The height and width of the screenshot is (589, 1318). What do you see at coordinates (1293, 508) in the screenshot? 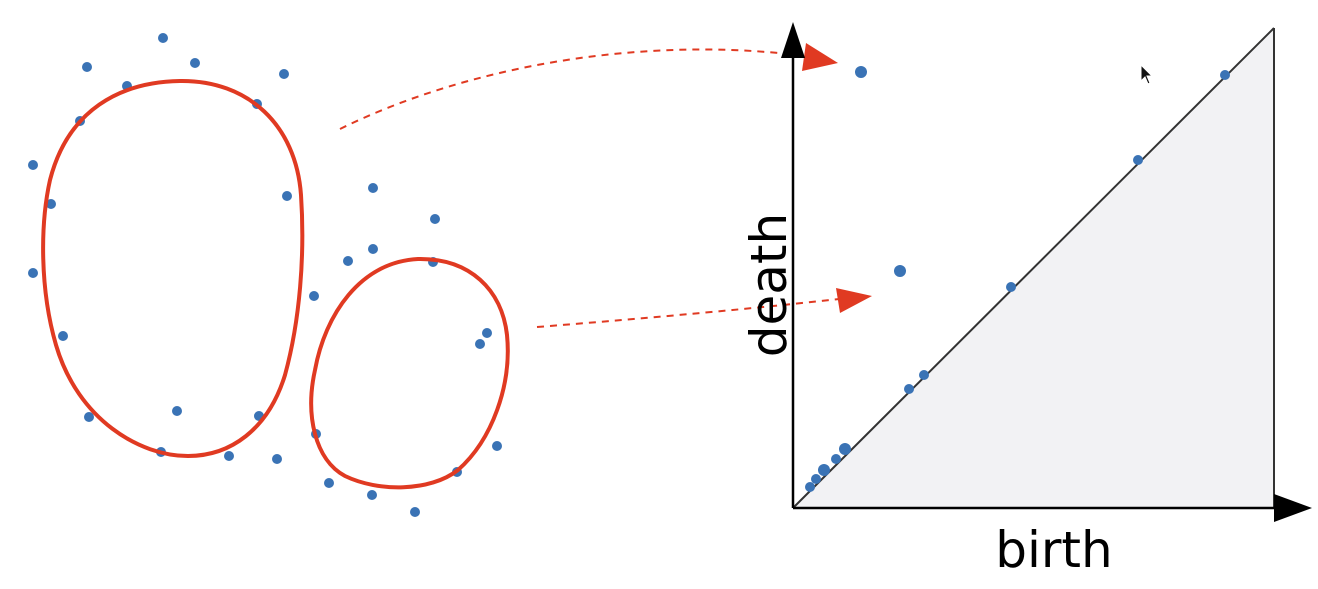
I see `x-axis-arrowhead` at bounding box center [1293, 508].